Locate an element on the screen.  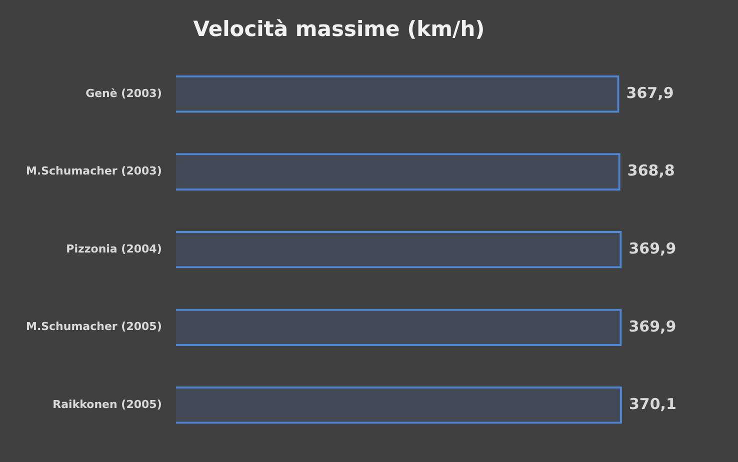
y-tick-label: Pizzonia (2004) is located at coordinates (114, 249).